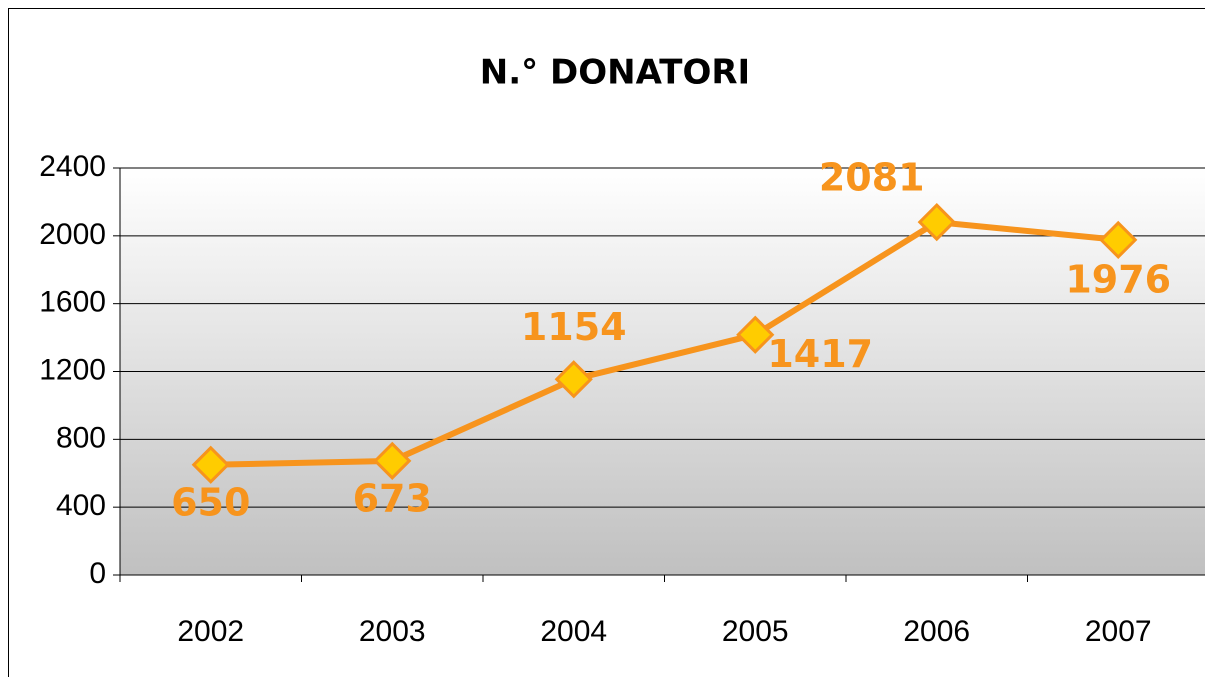  What do you see at coordinates (872, 178) in the screenshot?
I see `data-label: 2081` at bounding box center [872, 178].